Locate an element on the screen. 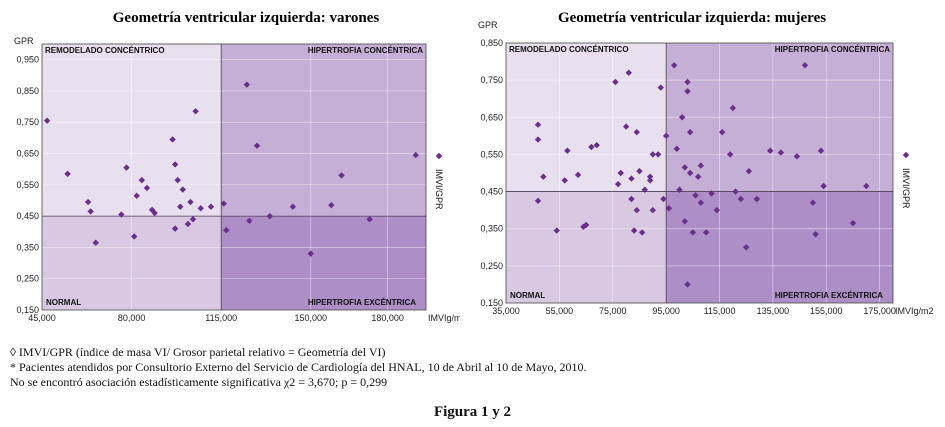 This screenshot has width=945, height=427. quadrant-hipertrofia-concentrica is located at coordinates (323, 130).